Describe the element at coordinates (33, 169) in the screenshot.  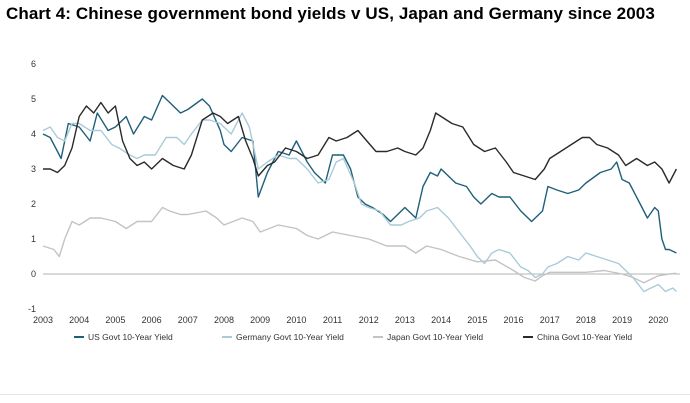
I see `y-tick-label: 3` at that location.